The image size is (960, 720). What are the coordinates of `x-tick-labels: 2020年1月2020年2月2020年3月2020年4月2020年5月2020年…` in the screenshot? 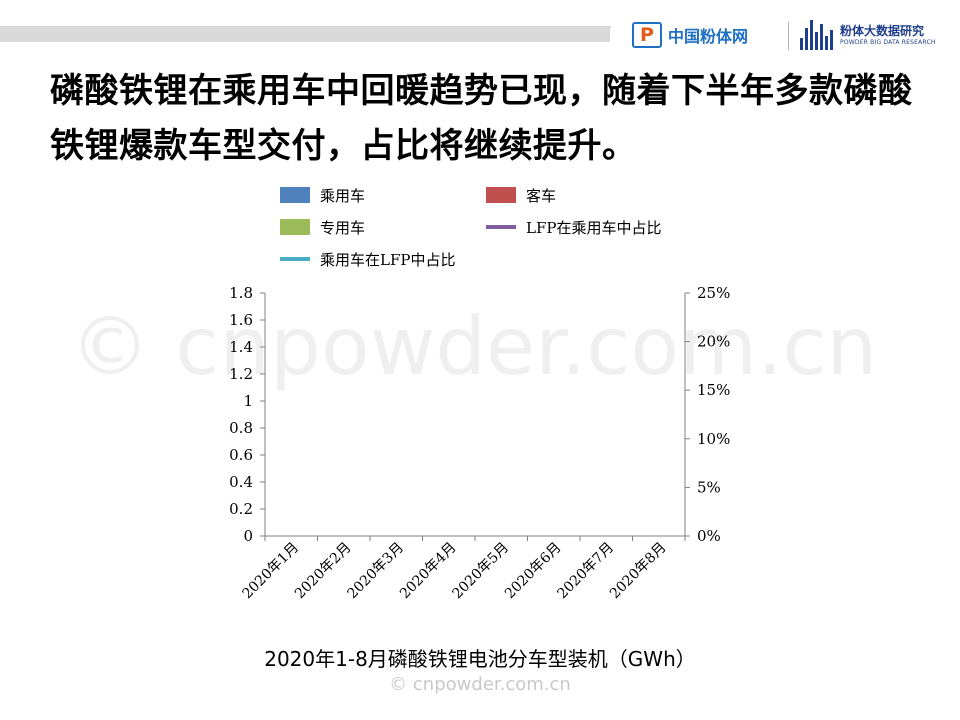 It's located at (454, 571).